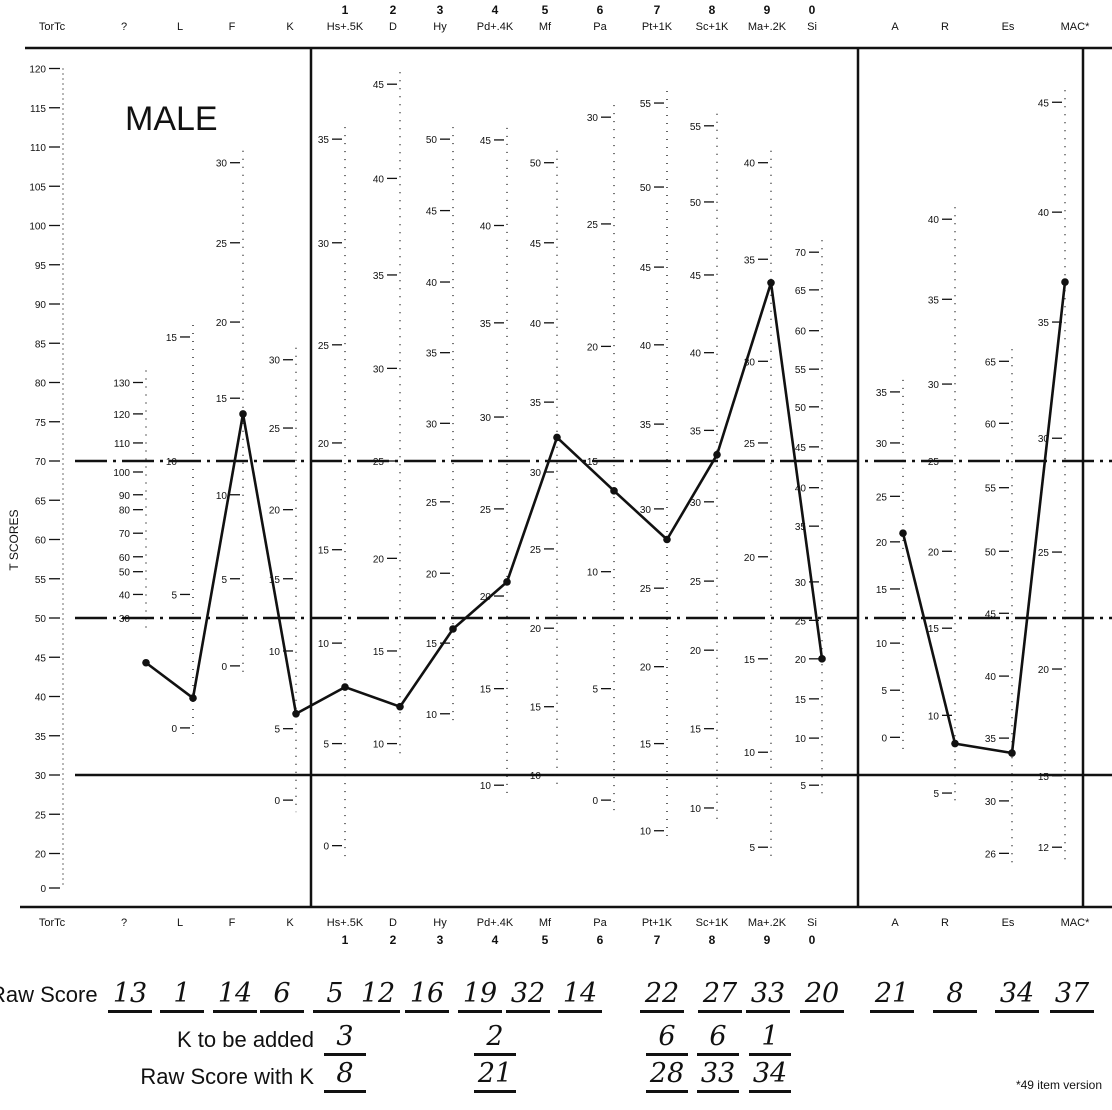  I want to click on scale-tick-label: 55, so click(696, 127).